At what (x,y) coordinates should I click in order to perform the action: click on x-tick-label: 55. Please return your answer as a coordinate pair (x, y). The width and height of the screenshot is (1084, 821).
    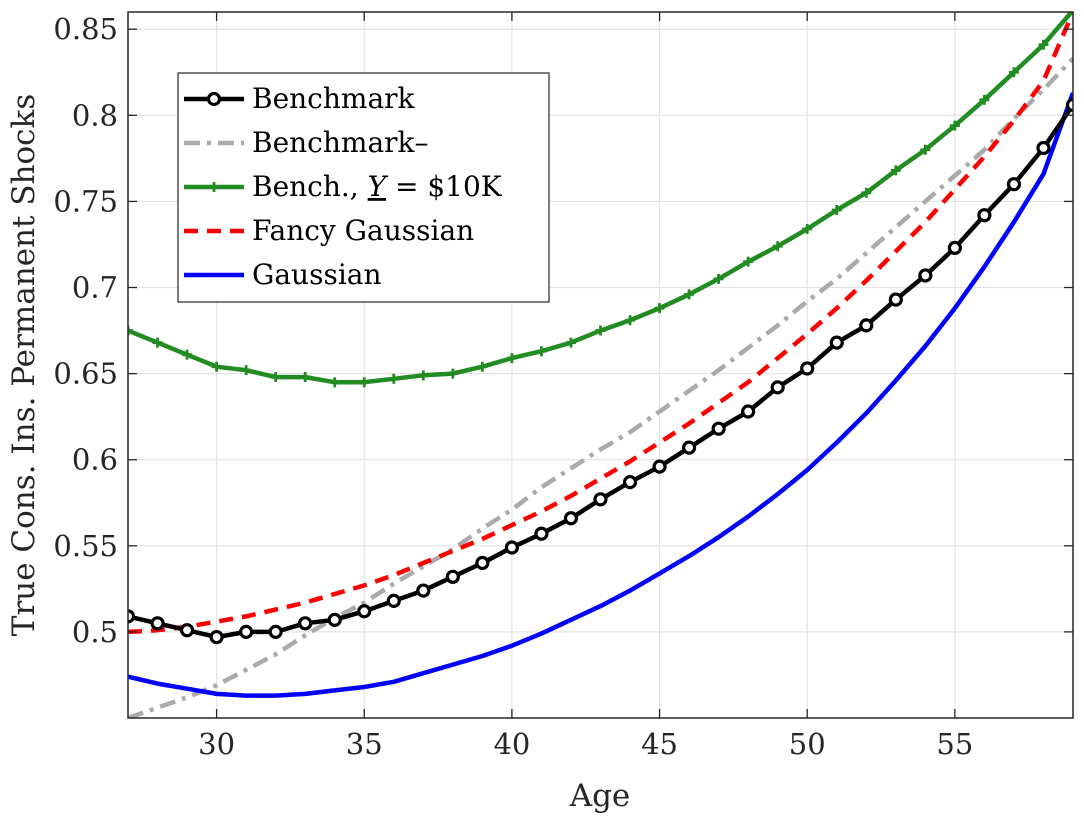
    Looking at the image, I should click on (954, 744).